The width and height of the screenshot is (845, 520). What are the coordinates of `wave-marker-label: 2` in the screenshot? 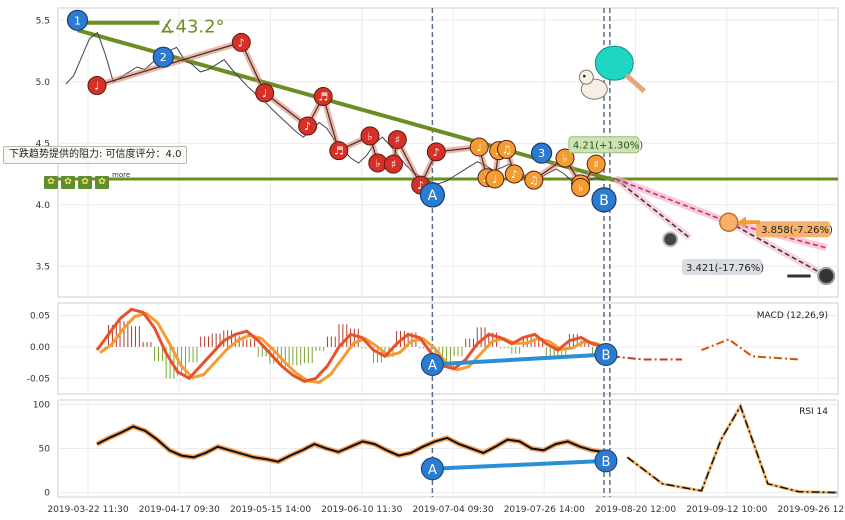 It's located at (163, 57).